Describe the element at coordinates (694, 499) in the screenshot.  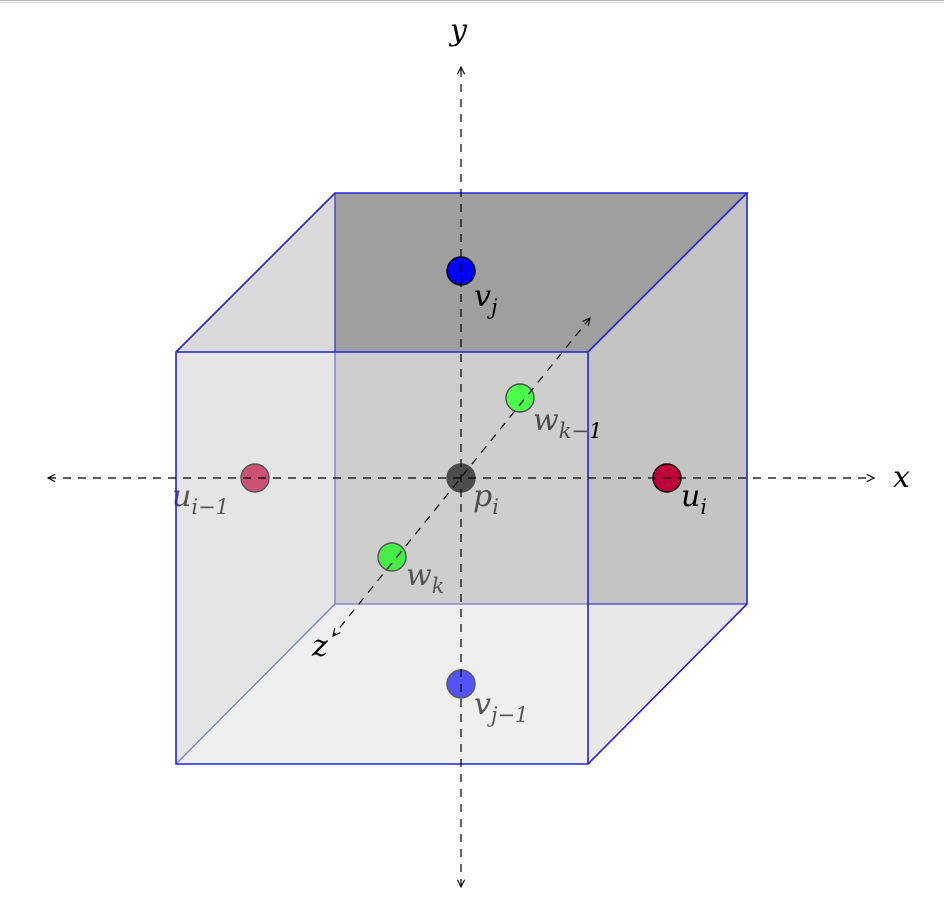
I see `label-u-right: ui` at that location.